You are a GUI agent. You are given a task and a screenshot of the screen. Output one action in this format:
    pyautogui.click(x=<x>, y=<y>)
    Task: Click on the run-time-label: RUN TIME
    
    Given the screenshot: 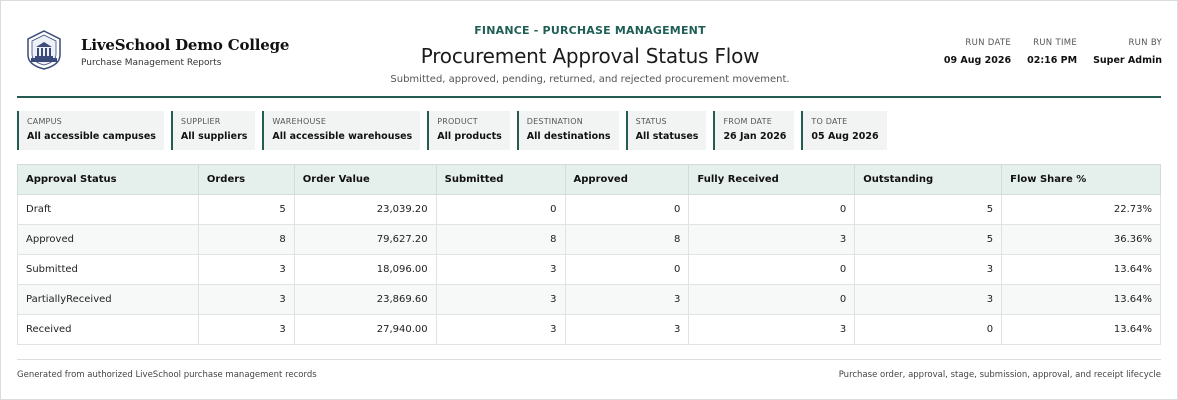 What is the action you would take?
    pyautogui.click(x=1055, y=43)
    